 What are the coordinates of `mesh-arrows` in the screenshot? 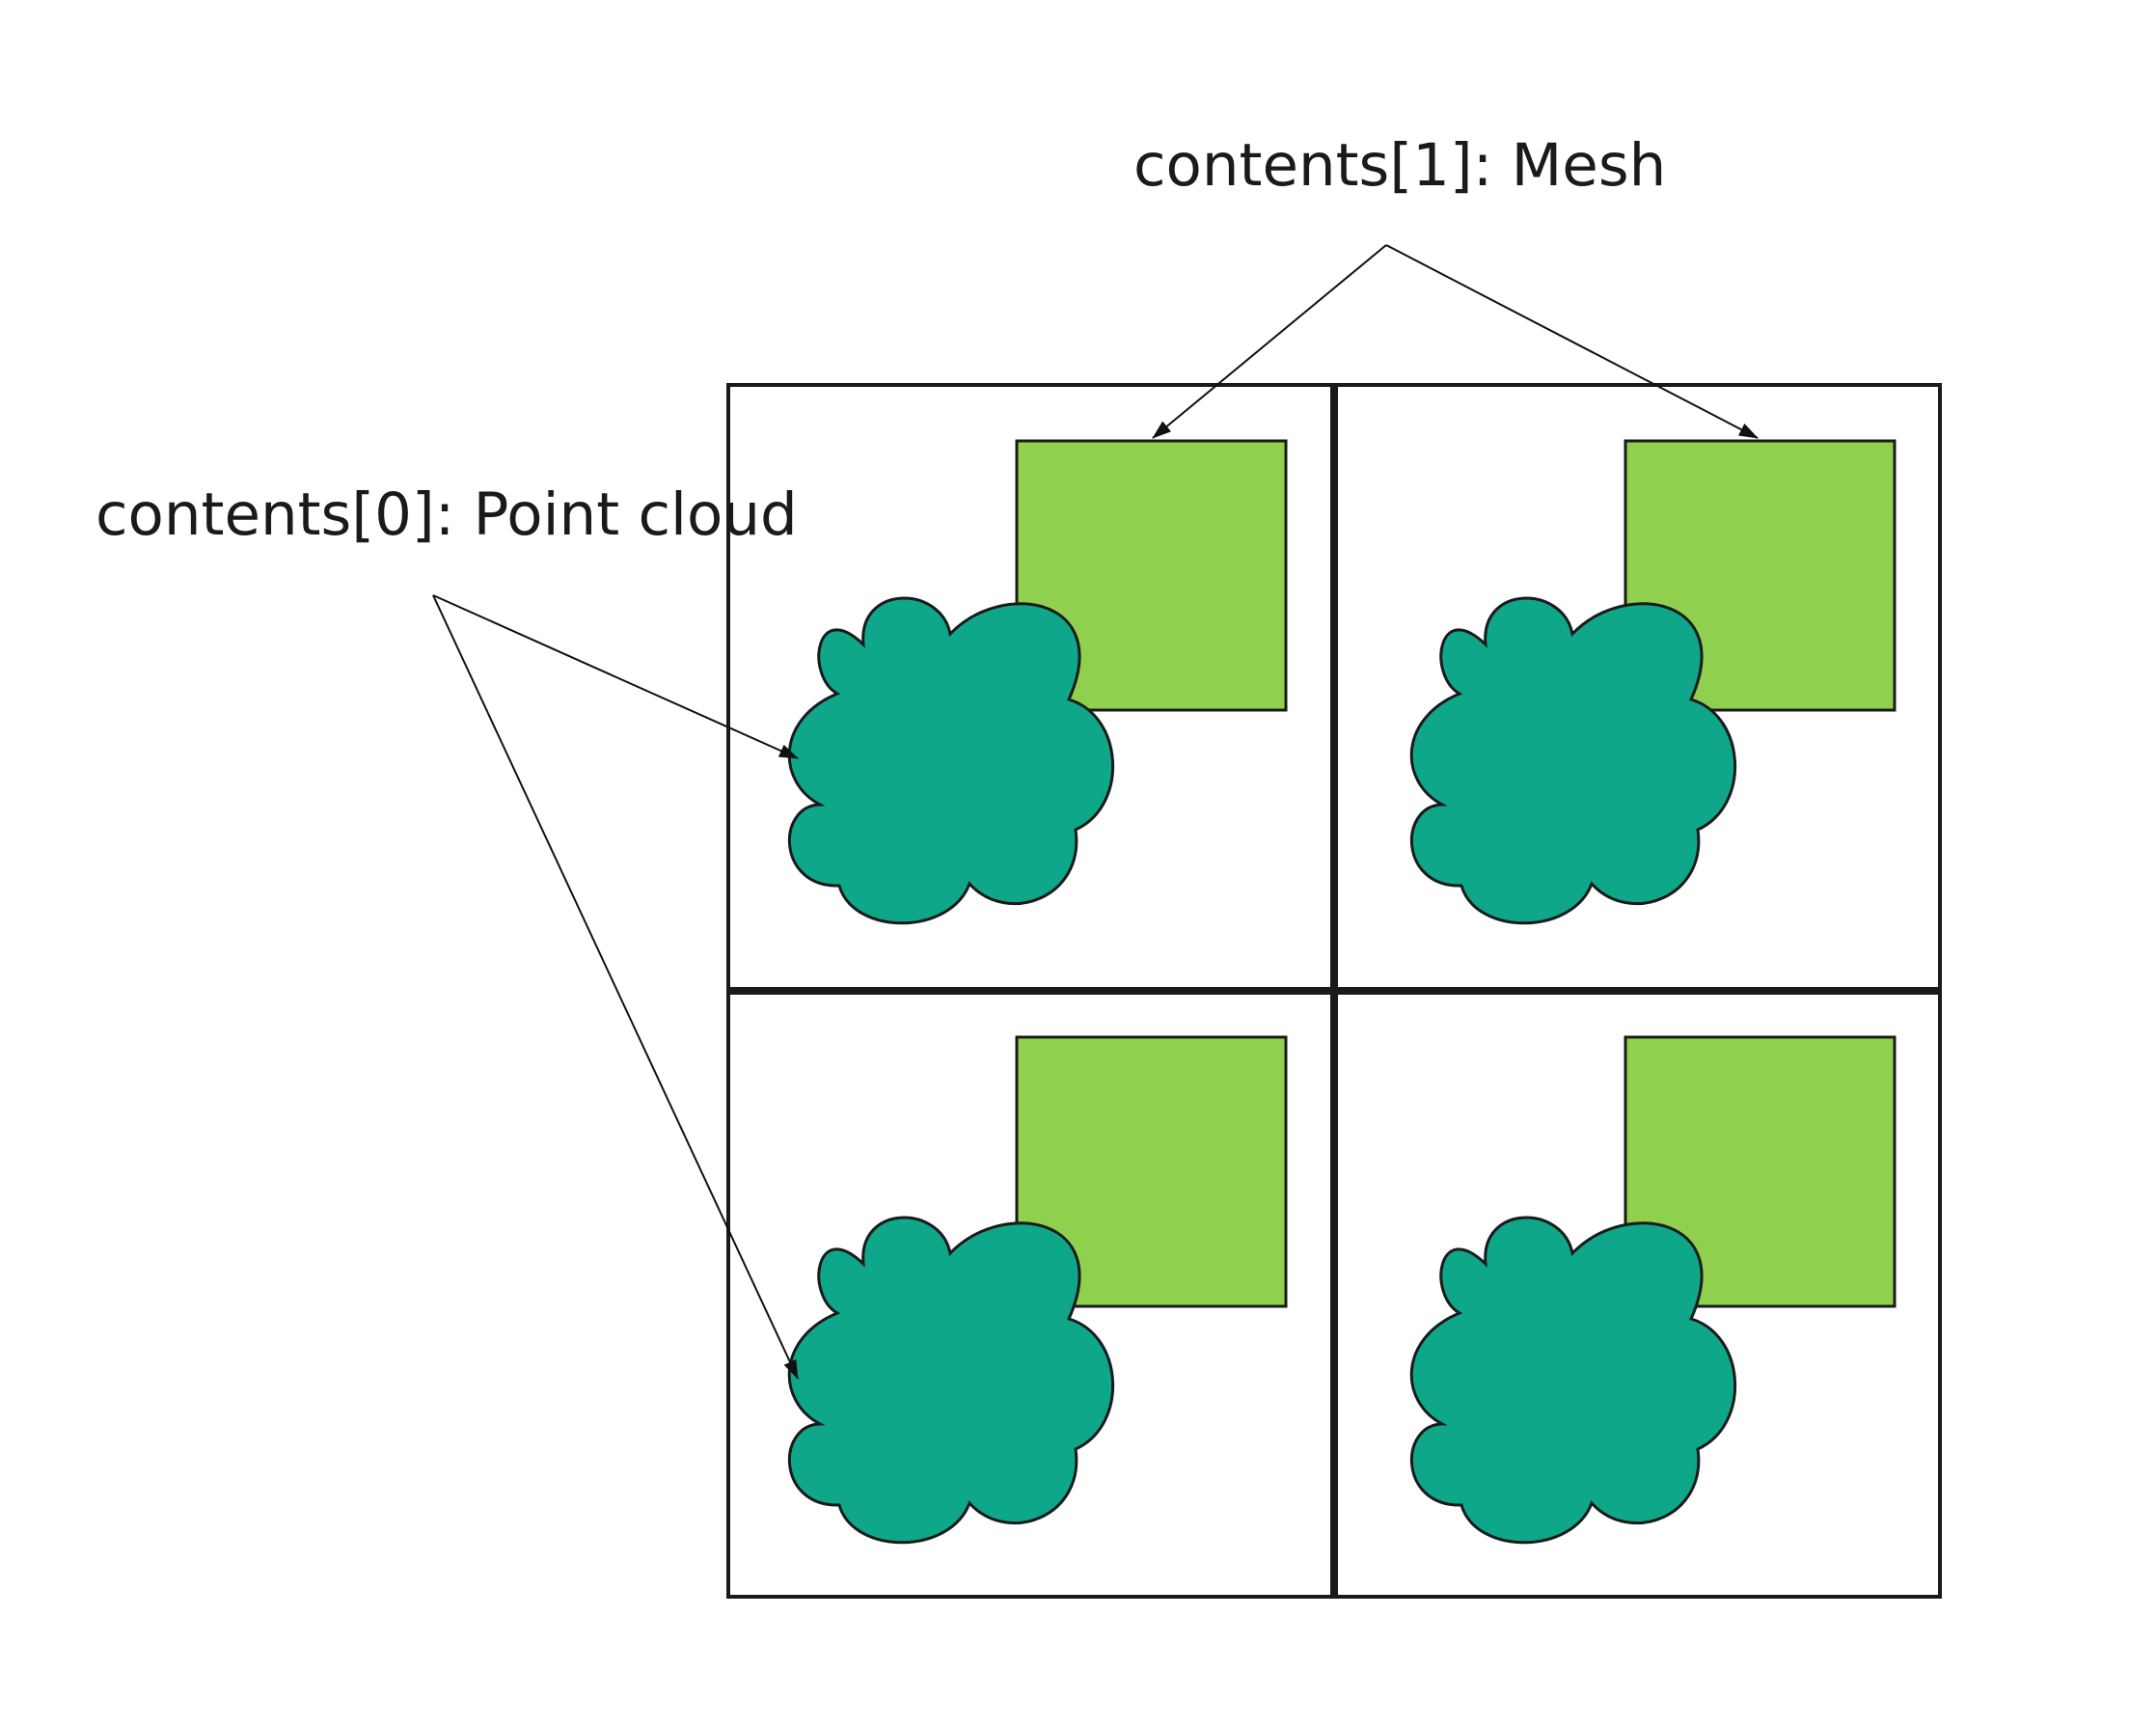 It's located at (1455, 342).